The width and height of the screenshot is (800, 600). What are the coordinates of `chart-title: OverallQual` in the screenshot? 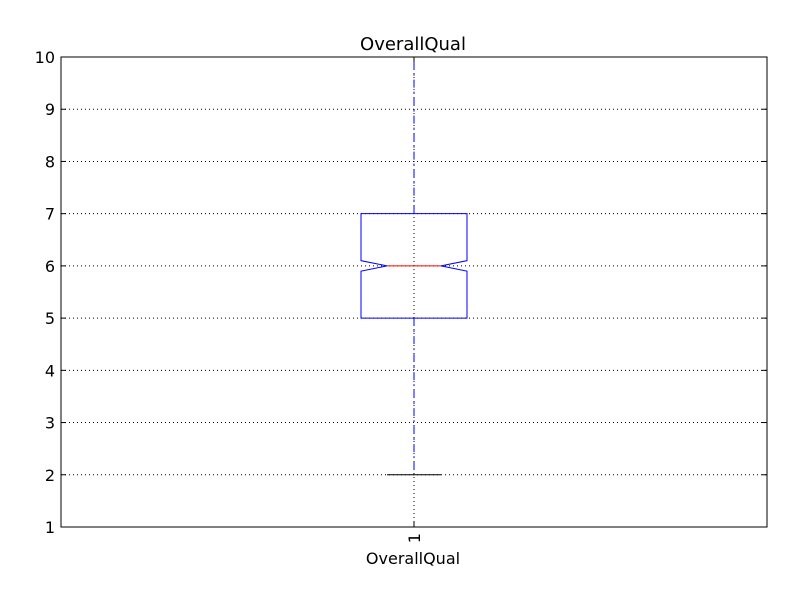 It's located at (413, 44).